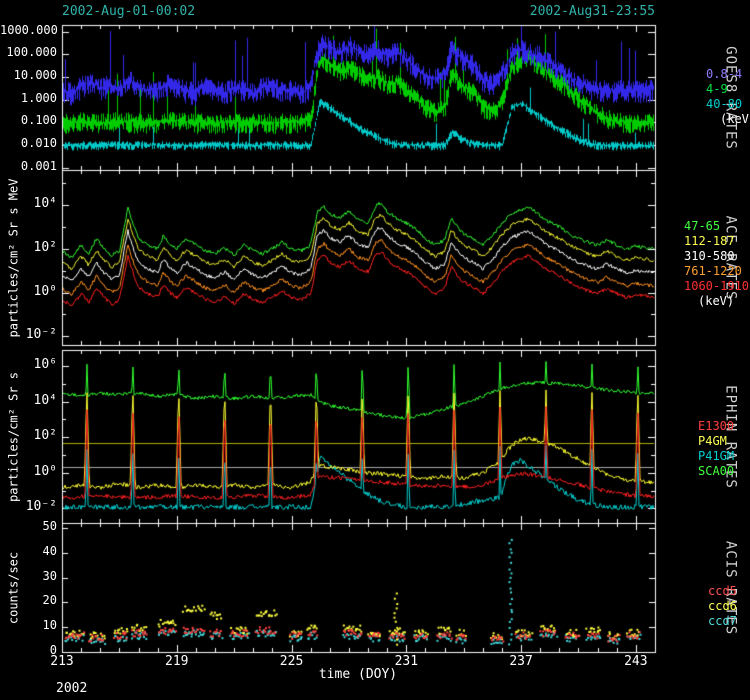  I want to click on y-tick-label-p2-1: 10², so click(45, 247).